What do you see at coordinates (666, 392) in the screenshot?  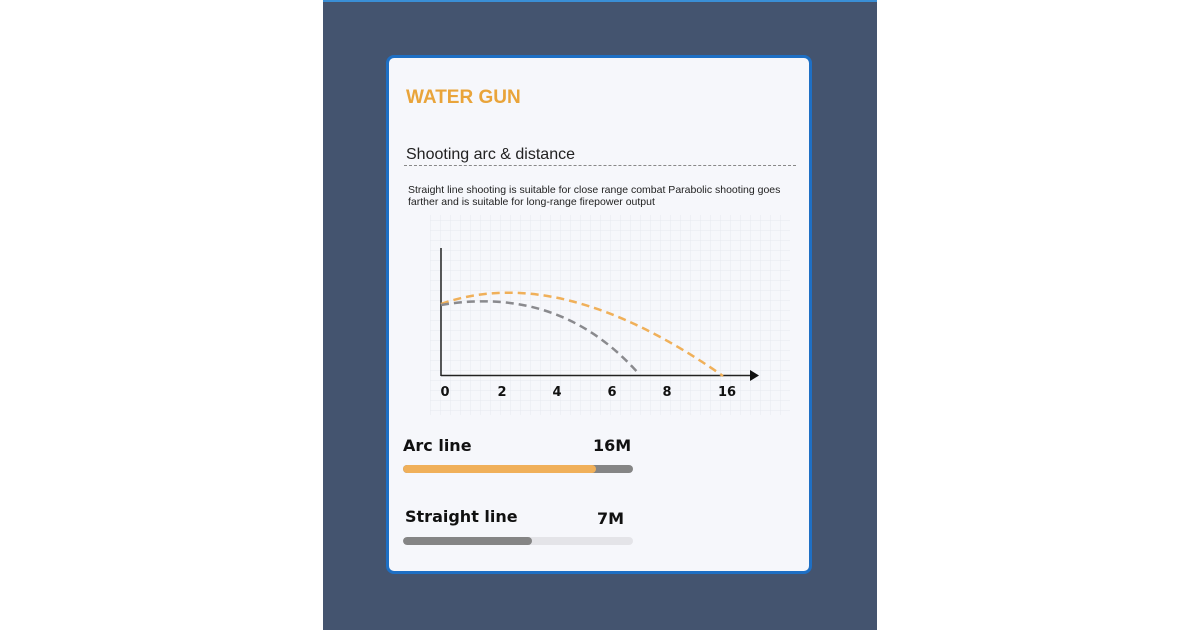 I see `x-tick-label: 8` at bounding box center [666, 392].